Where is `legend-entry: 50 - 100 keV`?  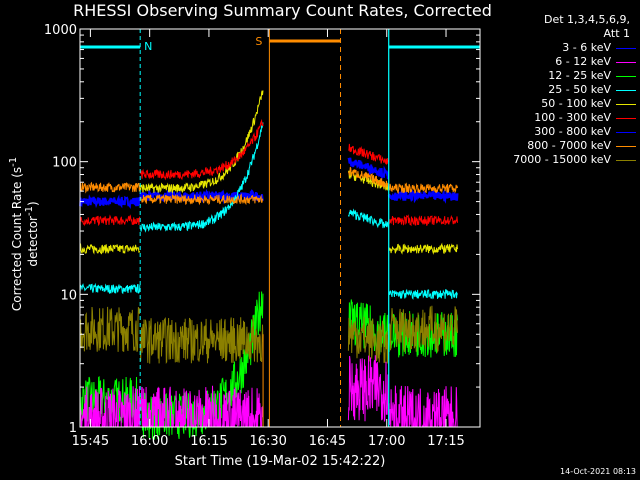 legend-entry: 50 - 100 keV is located at coordinates (560, 104).